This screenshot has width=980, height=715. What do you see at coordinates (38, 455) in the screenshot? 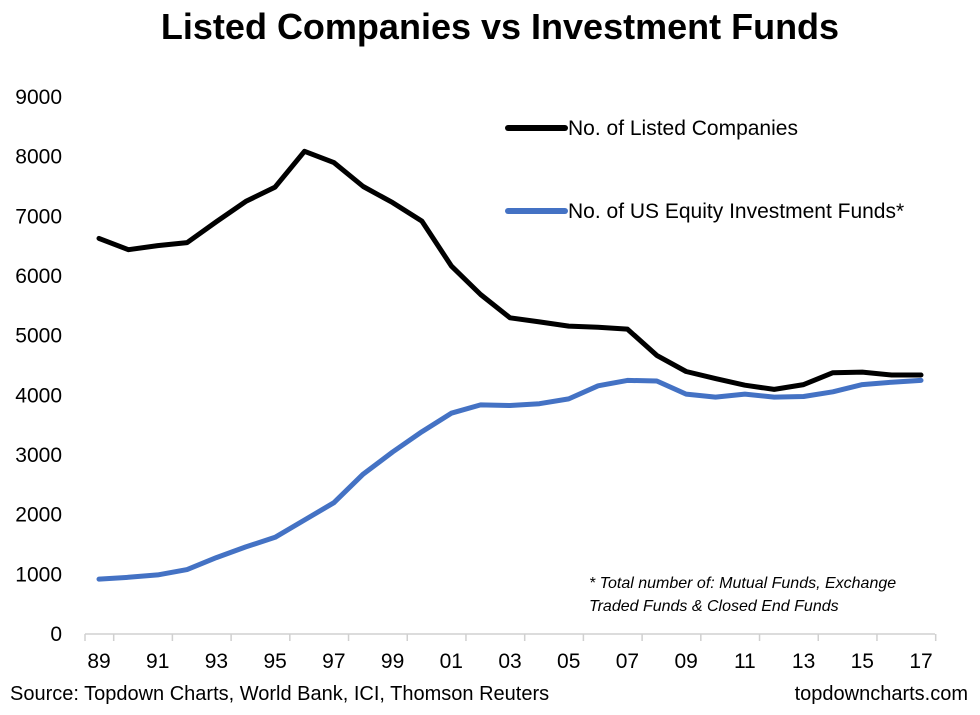
I see `y-tick-label: 3000` at bounding box center [38, 455].